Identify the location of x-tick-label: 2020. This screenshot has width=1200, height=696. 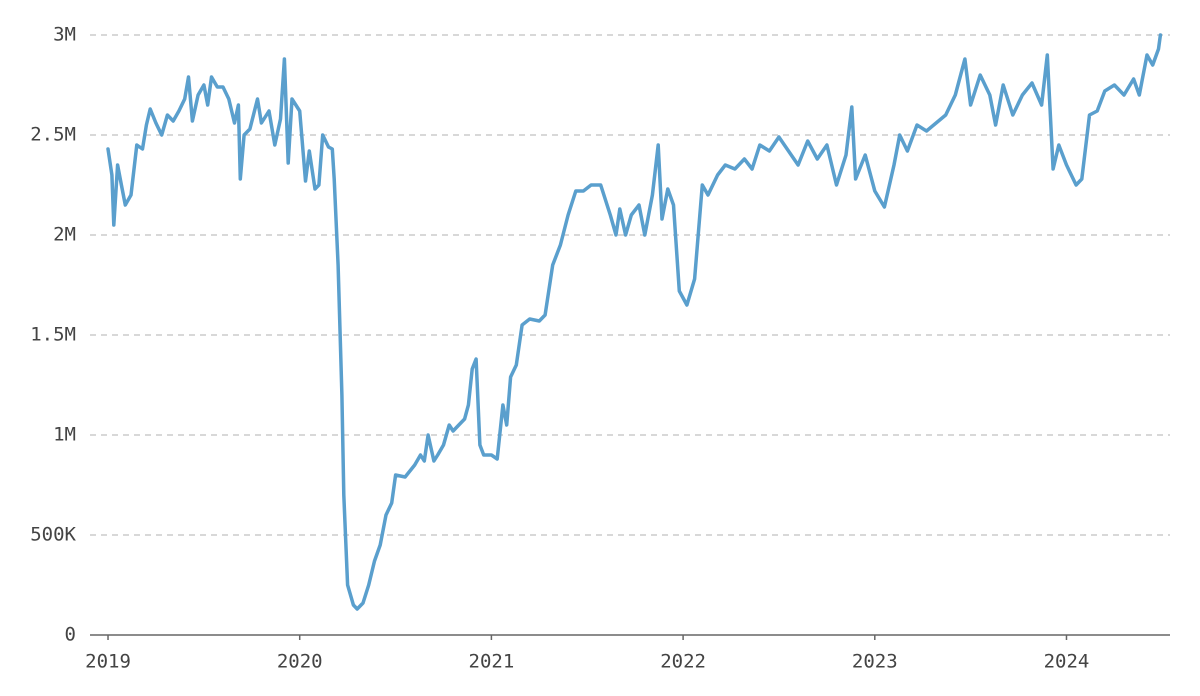
(300, 662).